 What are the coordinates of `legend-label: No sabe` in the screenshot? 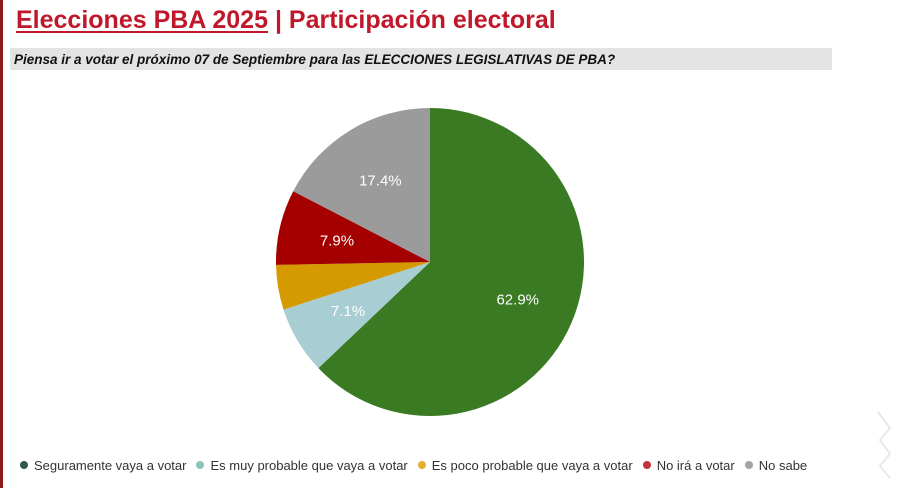 It's located at (783, 465).